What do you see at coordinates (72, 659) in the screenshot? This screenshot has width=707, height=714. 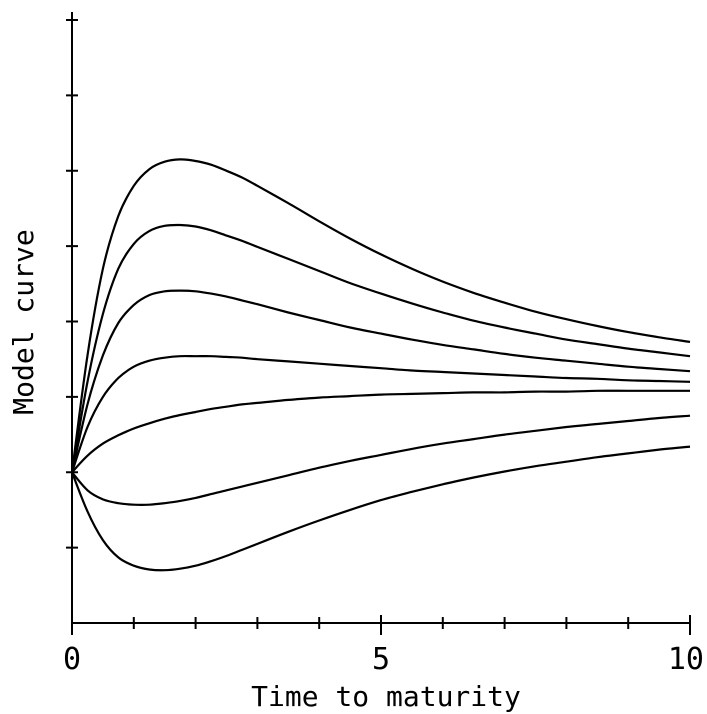 I see `x-tick-label-0: 0` at bounding box center [72, 659].